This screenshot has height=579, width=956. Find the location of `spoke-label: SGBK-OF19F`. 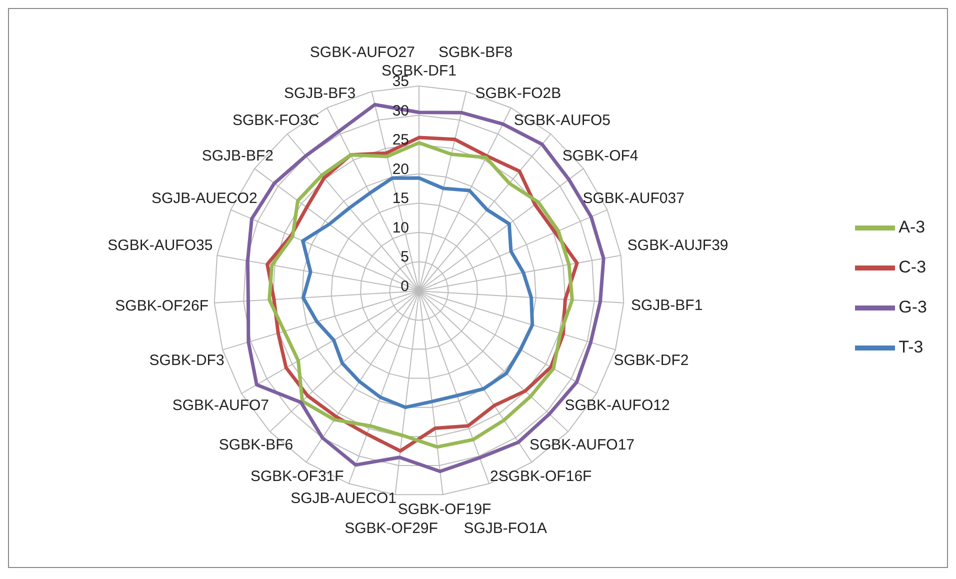

spoke-label: SGBK-OF19F is located at coordinates (445, 509).